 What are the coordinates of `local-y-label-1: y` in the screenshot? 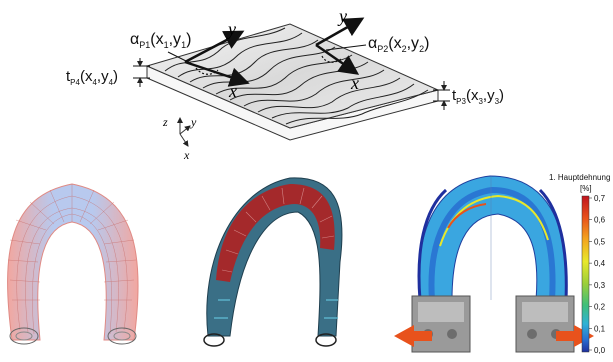 It's located at (231, 29).